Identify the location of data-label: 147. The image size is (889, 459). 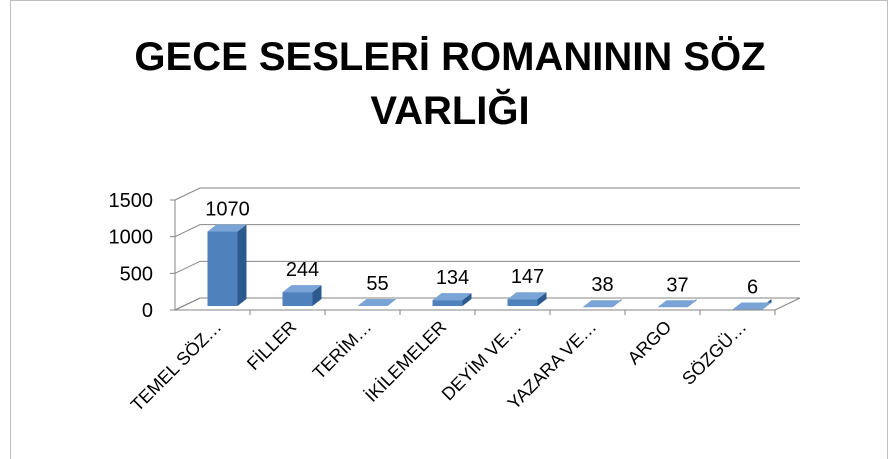
(527, 277).